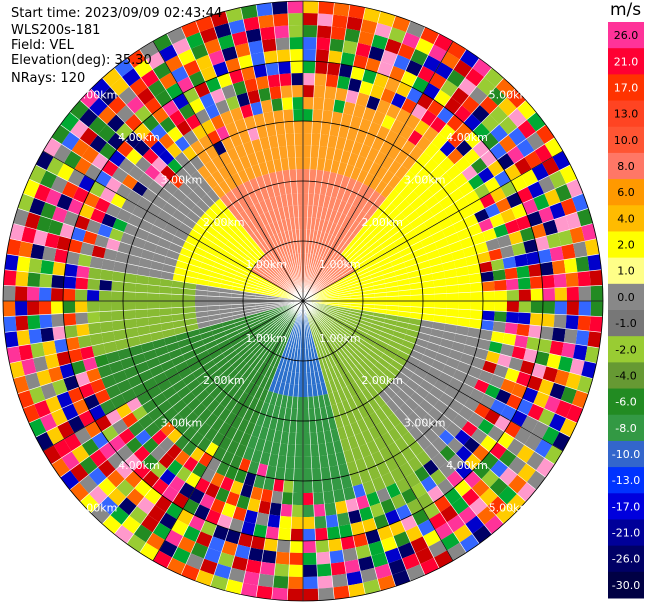 The height and width of the screenshot is (607, 647). What do you see at coordinates (626, 87) in the screenshot?
I see `colorbar-tick-label: 17.0` at bounding box center [626, 87].